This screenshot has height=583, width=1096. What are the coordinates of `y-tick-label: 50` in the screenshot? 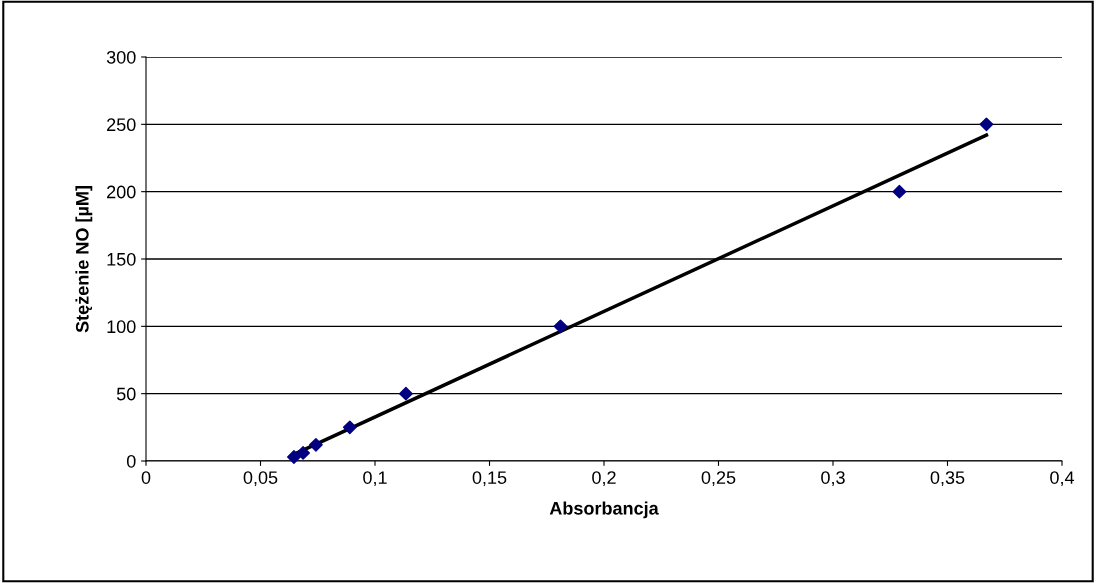 It's located at (126, 394).